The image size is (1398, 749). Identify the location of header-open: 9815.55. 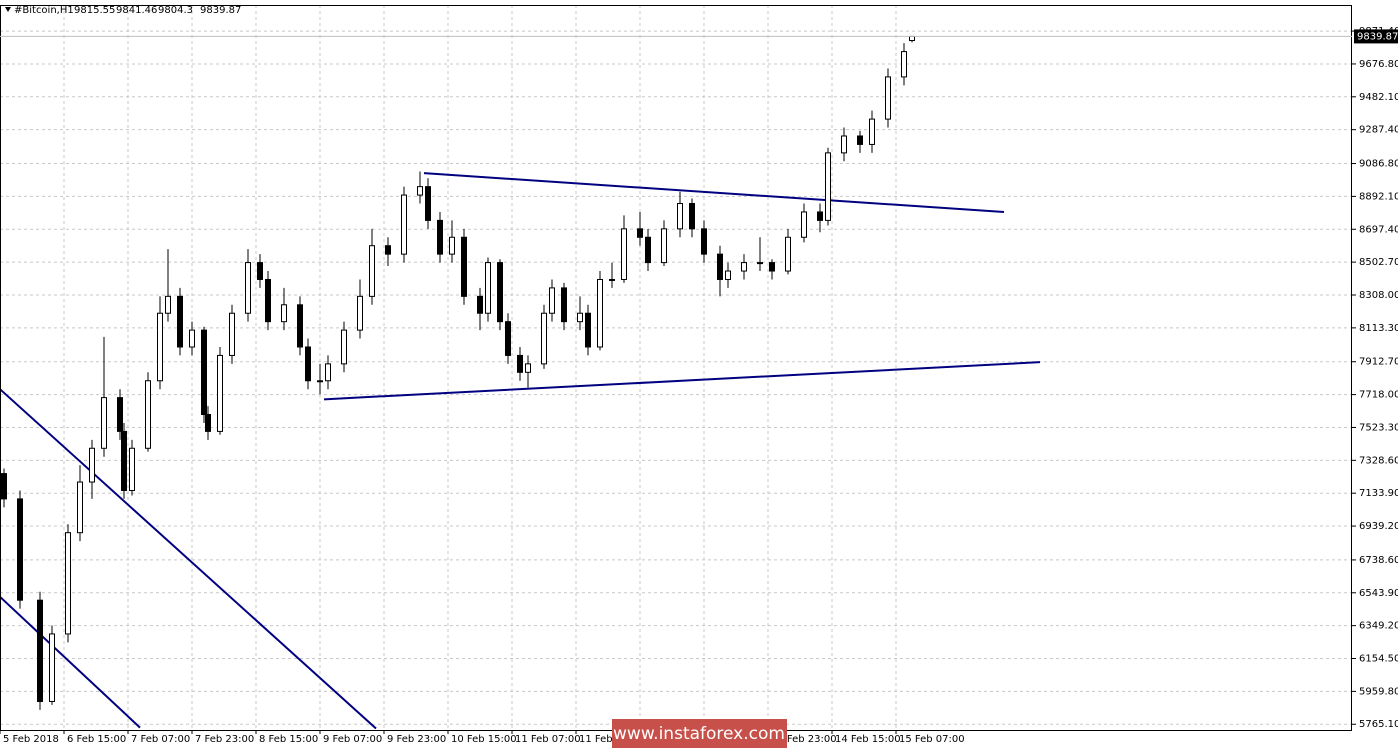
(94, 10).